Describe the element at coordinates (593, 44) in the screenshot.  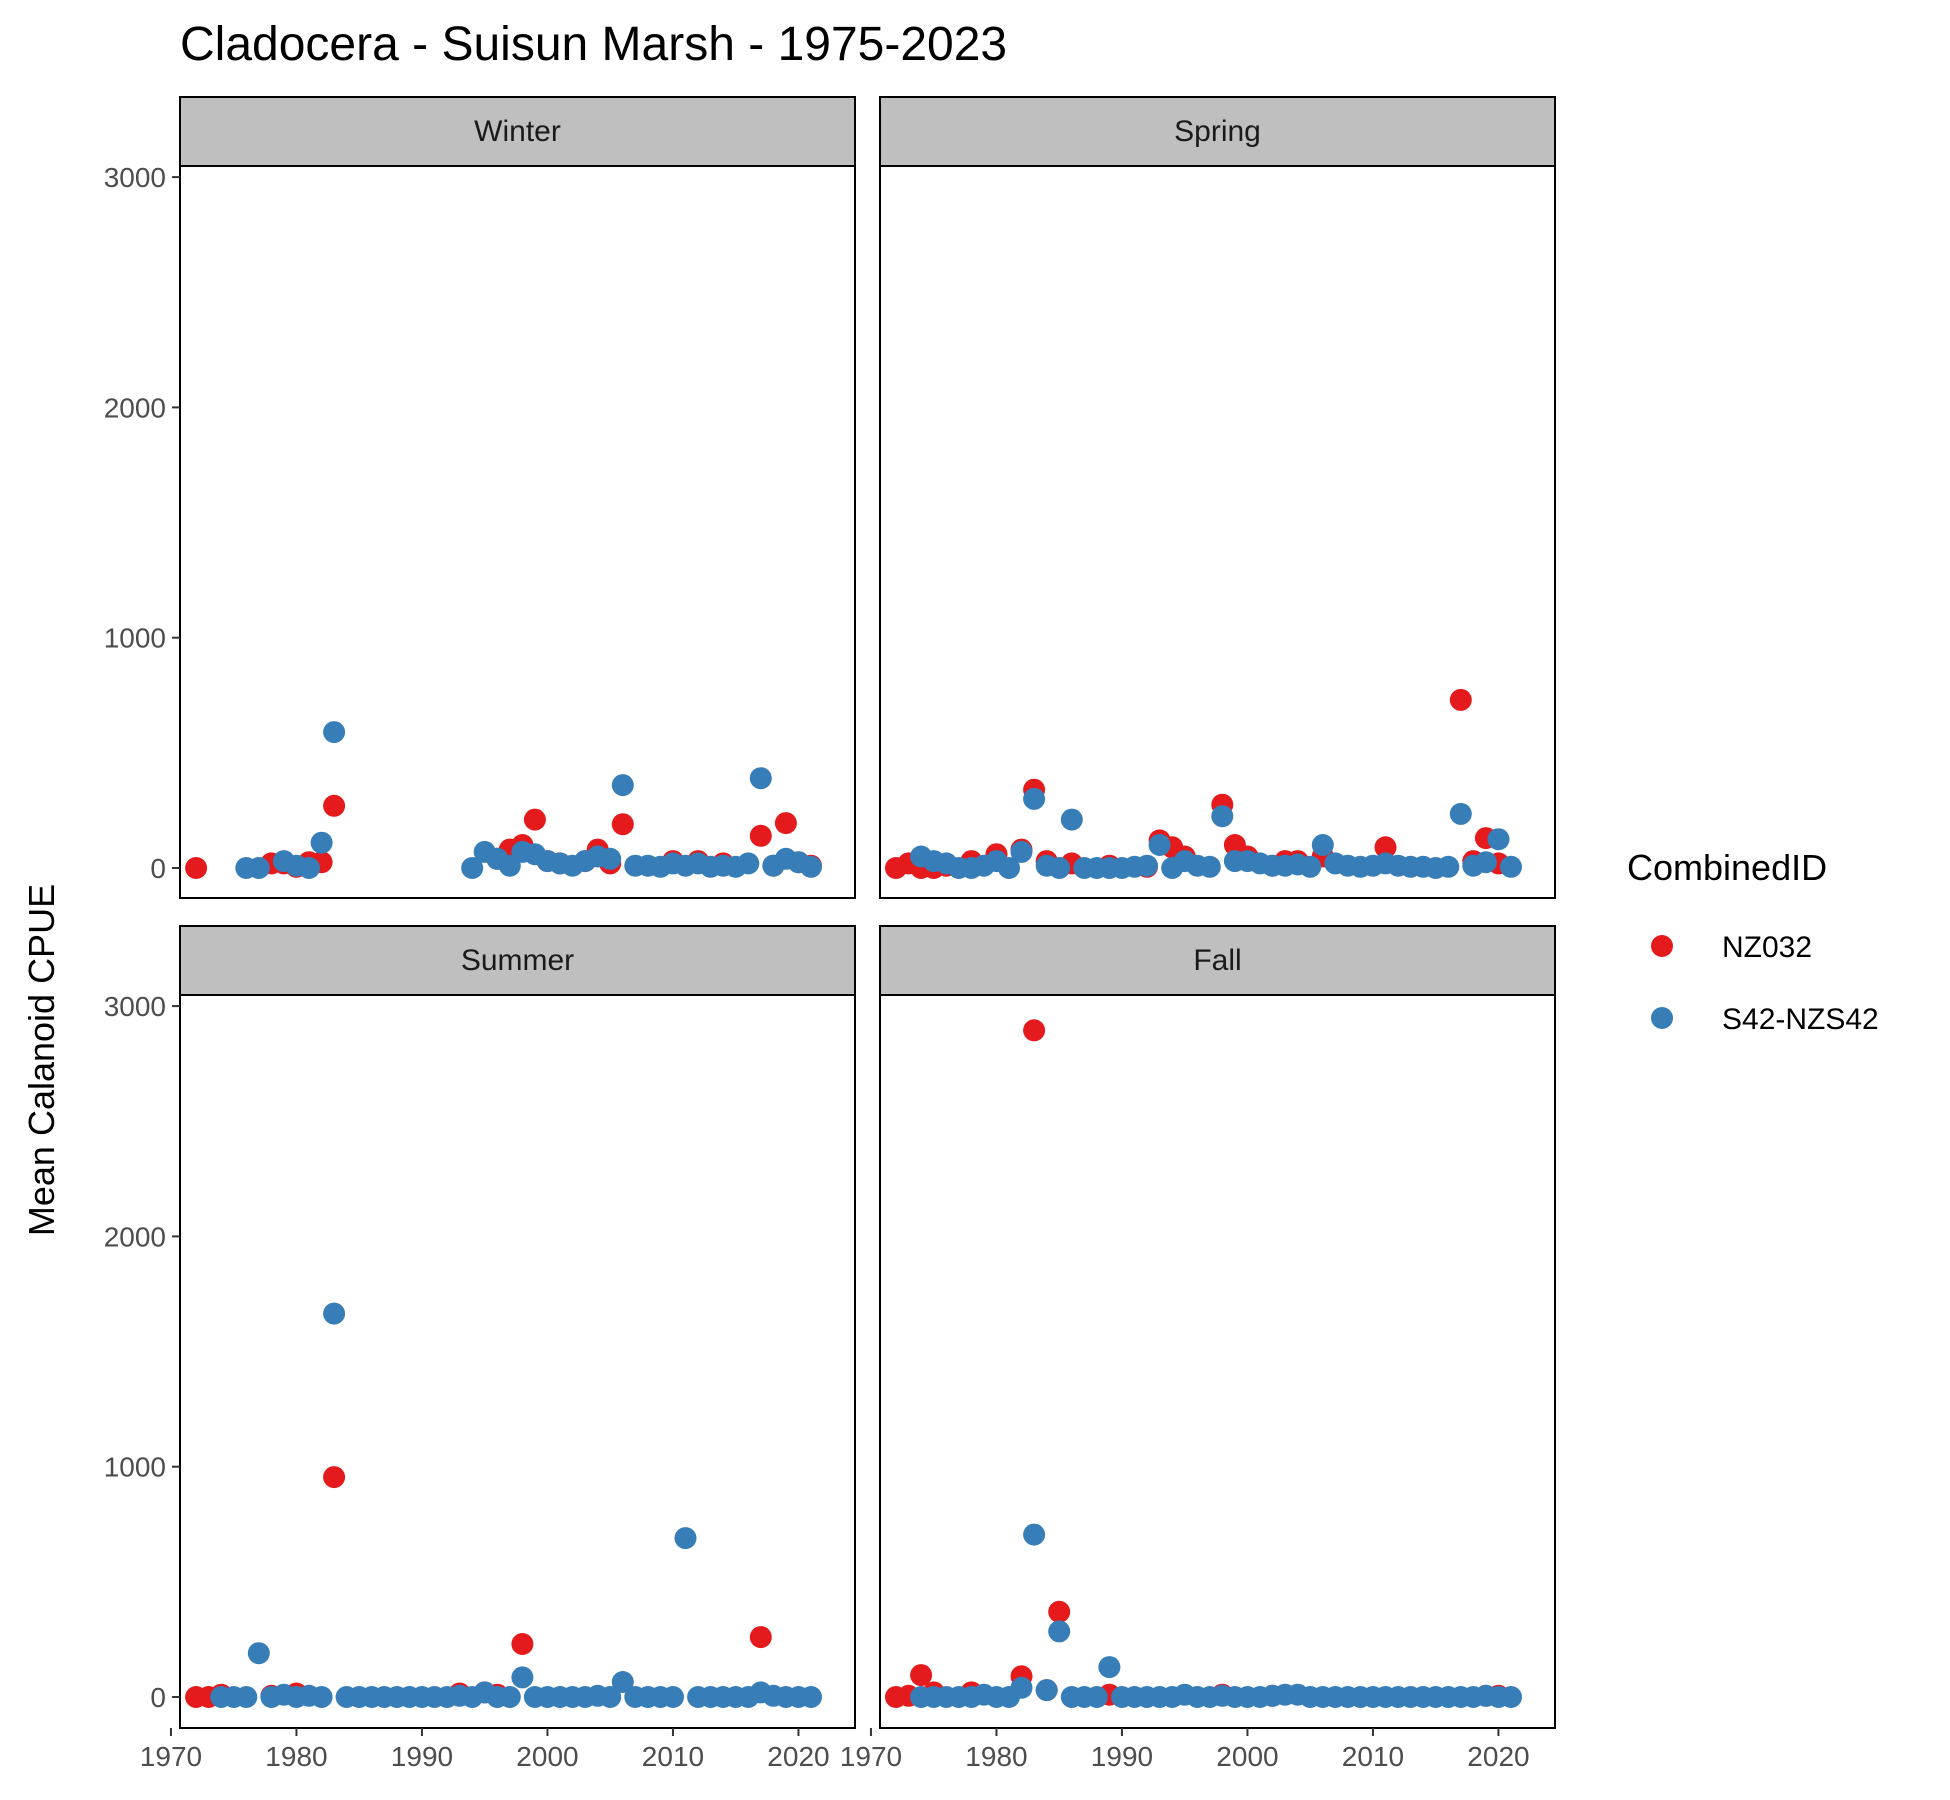
I see `chart-title: Cladocera - Suisun Marsh - 1975-2023` at that location.